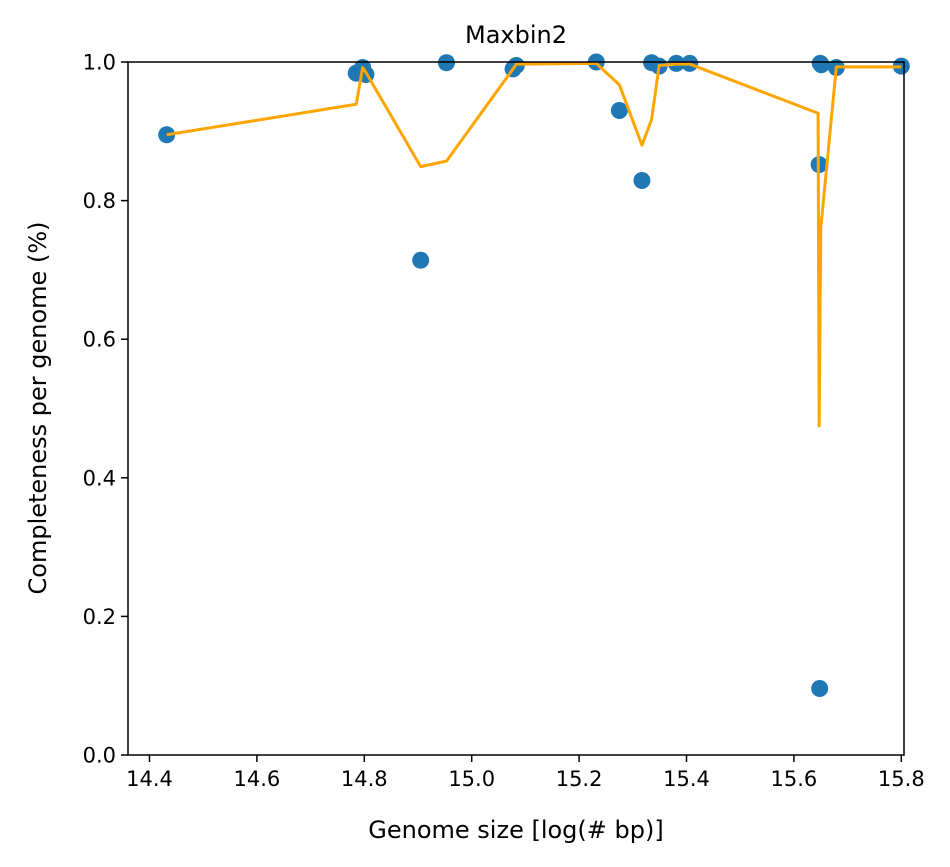 This screenshot has width=950, height=867. Describe the element at coordinates (515, 830) in the screenshot. I see `x-axis-label: Genome size [log(# bp)]` at that location.